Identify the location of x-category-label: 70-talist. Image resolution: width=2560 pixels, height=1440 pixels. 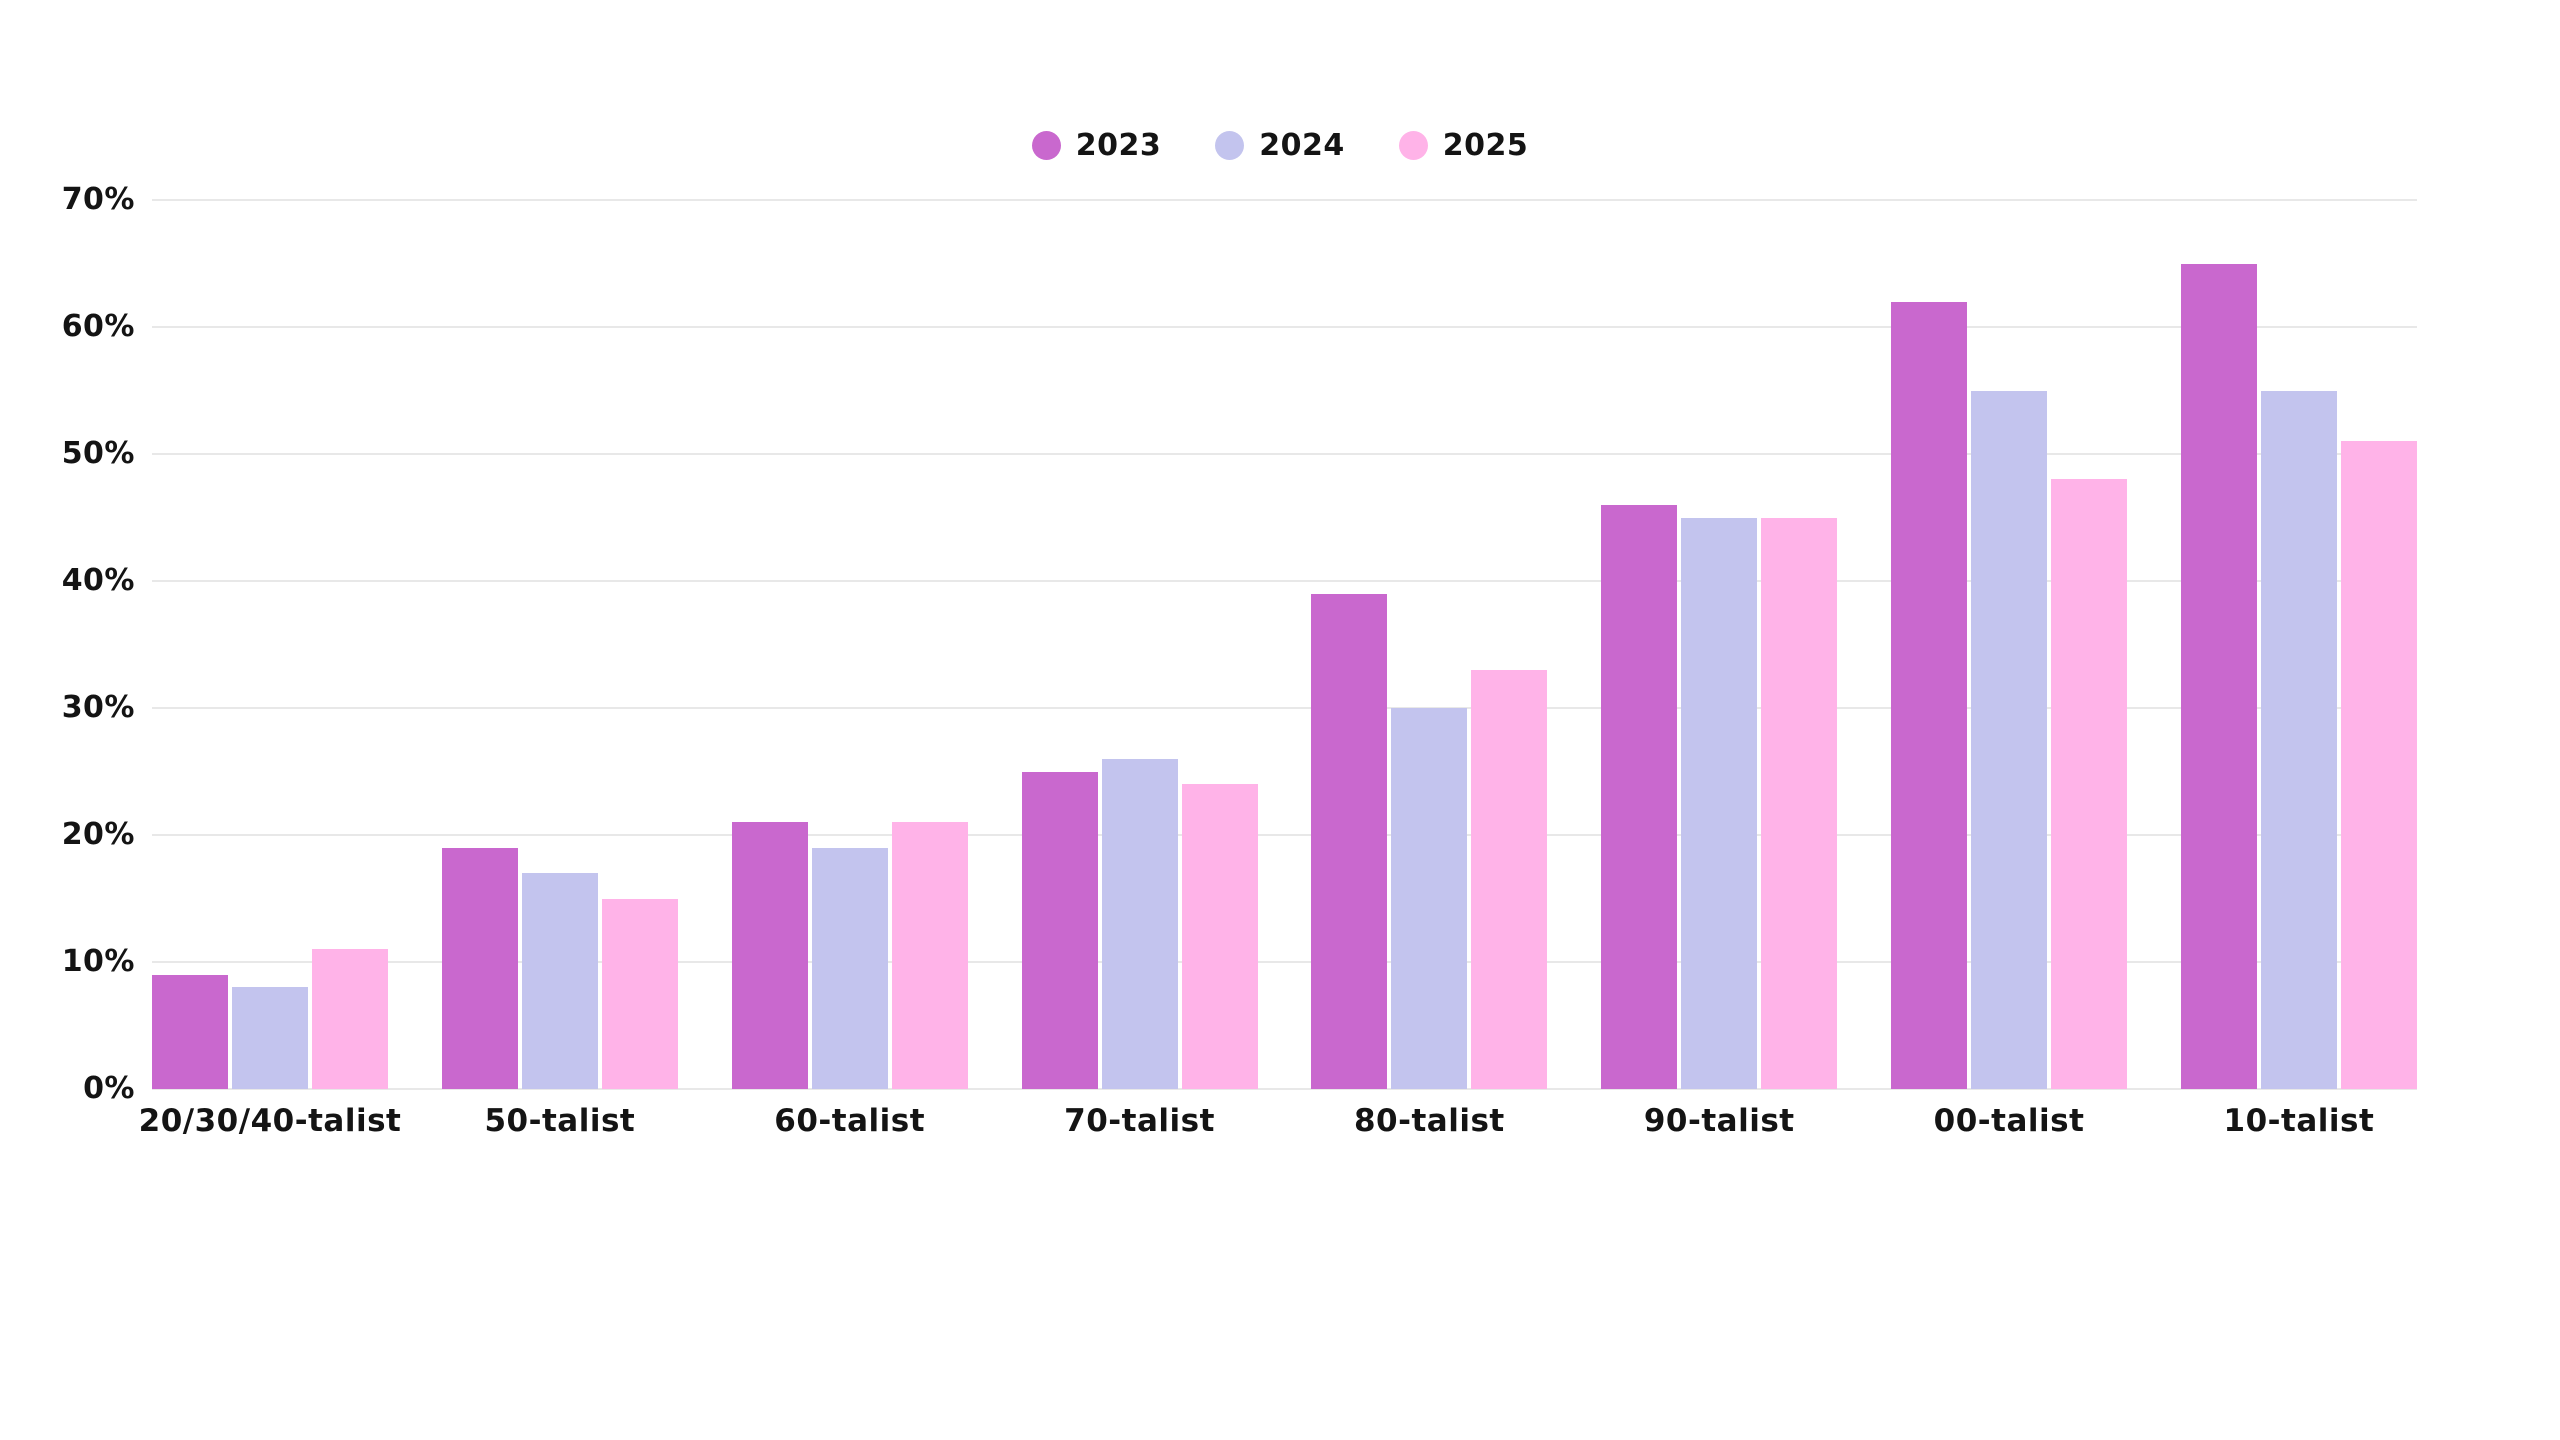
(1139, 1121).